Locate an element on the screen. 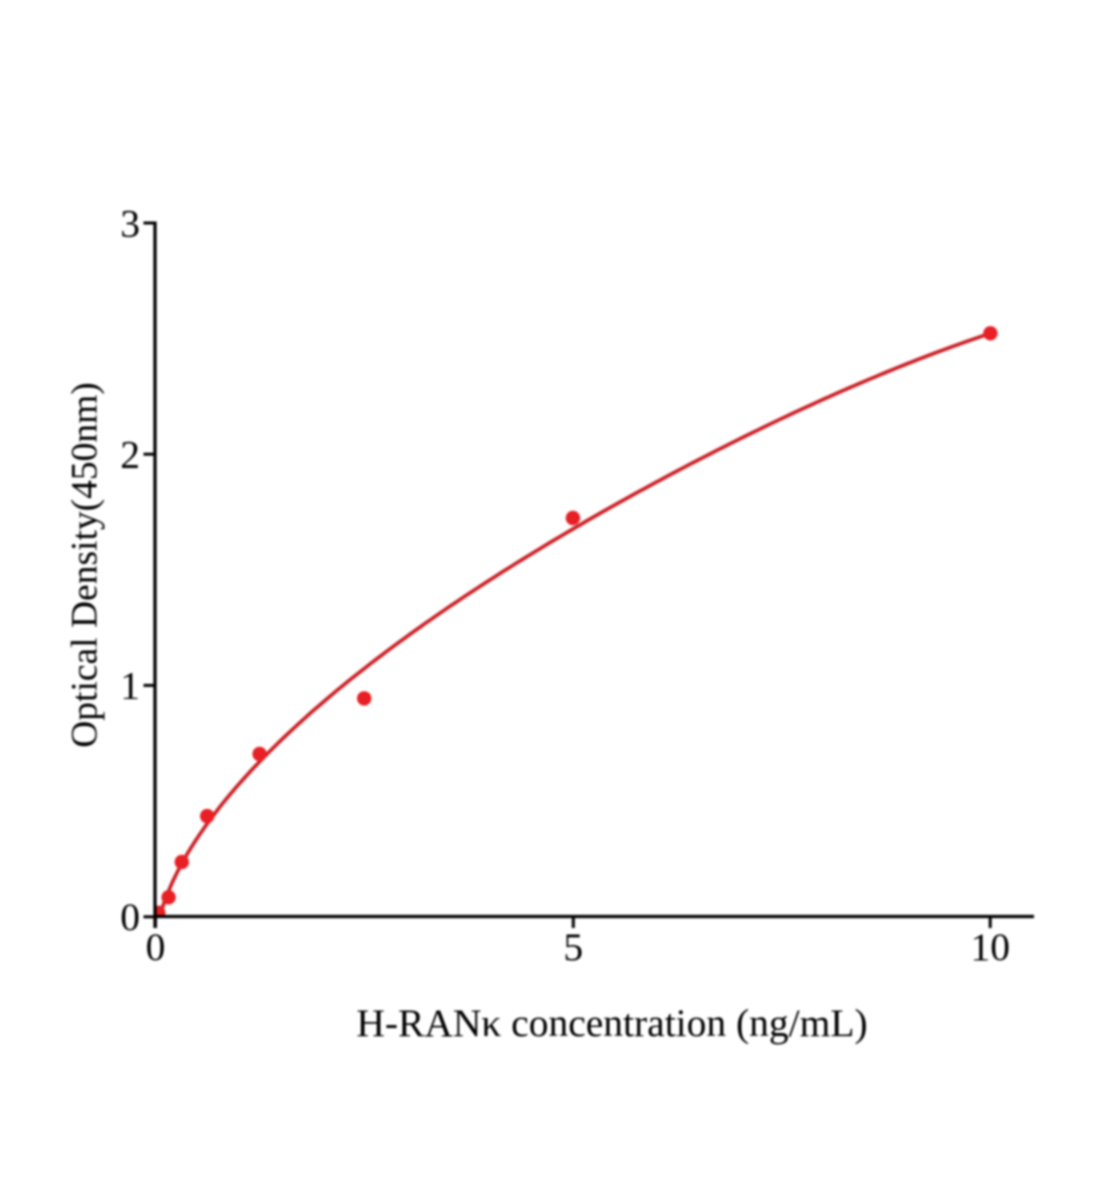 This screenshot has height=1200, width=1104. svg-text: 3 is located at coordinates (130, 223).